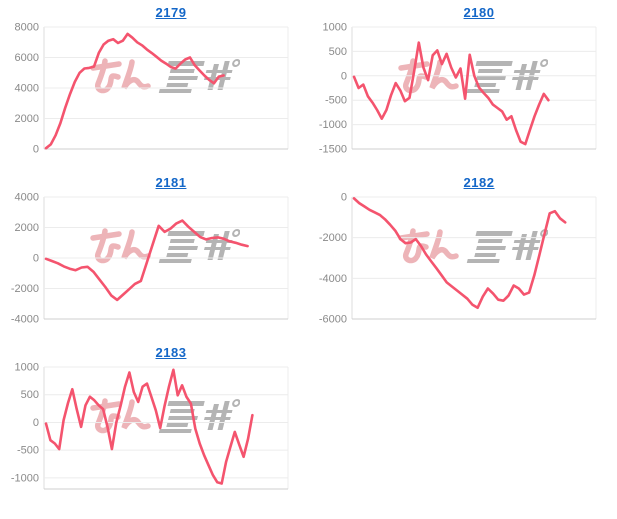 Image resolution: width=617 pixels, height=519 pixels. What do you see at coordinates (154, 11) in the screenshot?
I see `chart-title-row: 2179` at bounding box center [154, 11].